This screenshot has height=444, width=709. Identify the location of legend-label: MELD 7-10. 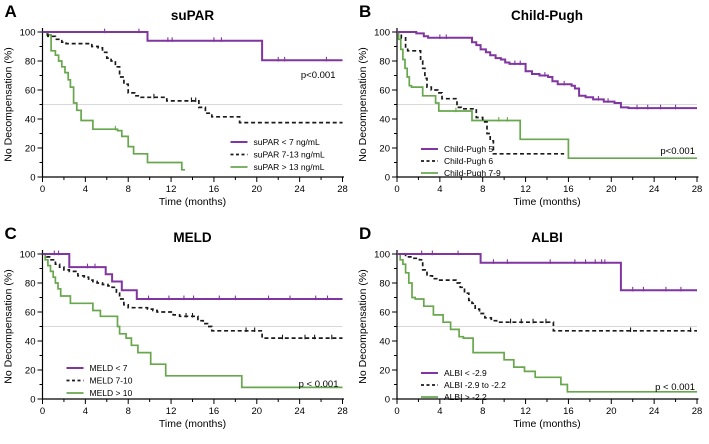
(111, 381).